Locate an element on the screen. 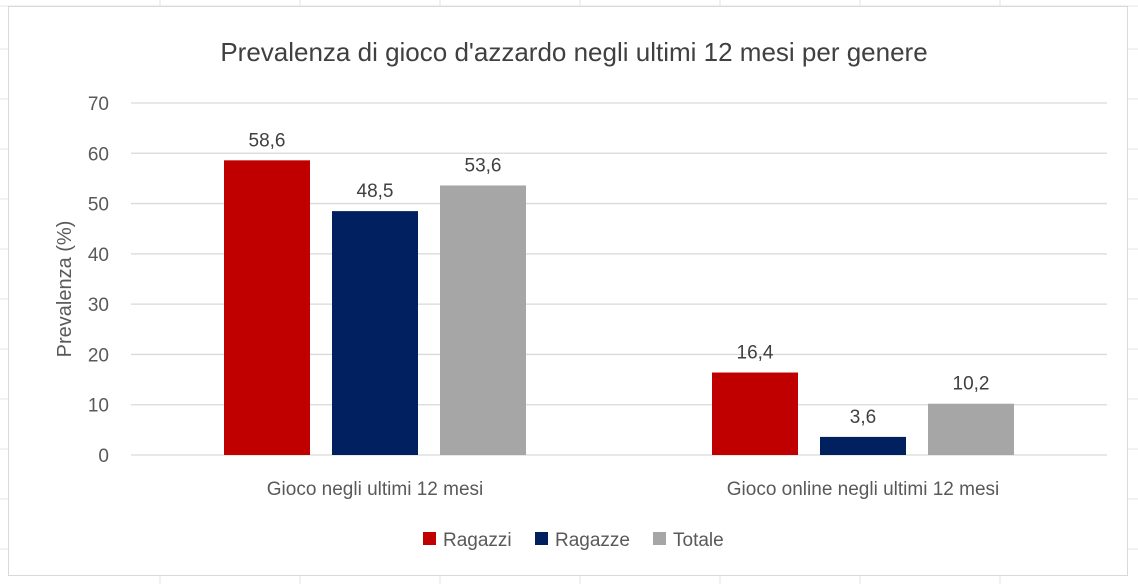  y-tick-label: 30 is located at coordinates (98, 305).